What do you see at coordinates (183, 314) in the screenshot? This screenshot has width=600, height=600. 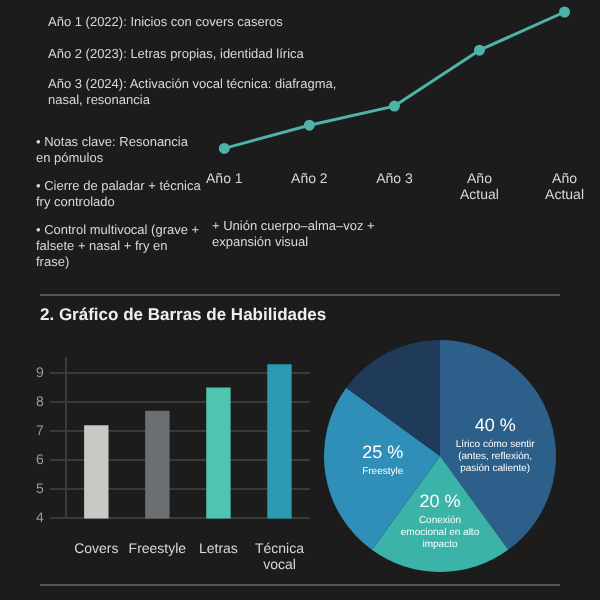 I see `chart-title: 2. Gráfico de Barras de Habilidades` at bounding box center [183, 314].